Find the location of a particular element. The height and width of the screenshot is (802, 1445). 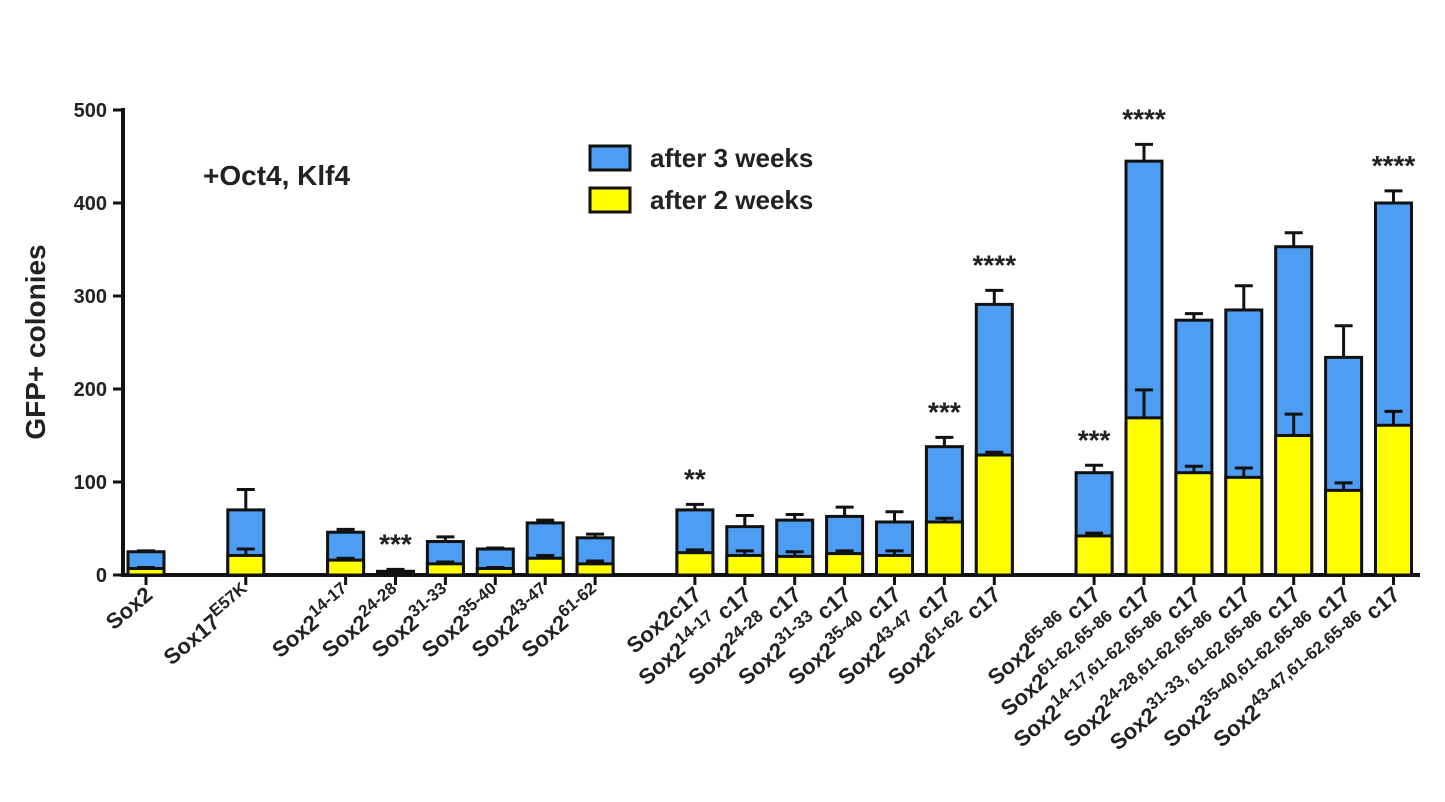

y-tick-label: 400 is located at coordinates (90, 204).